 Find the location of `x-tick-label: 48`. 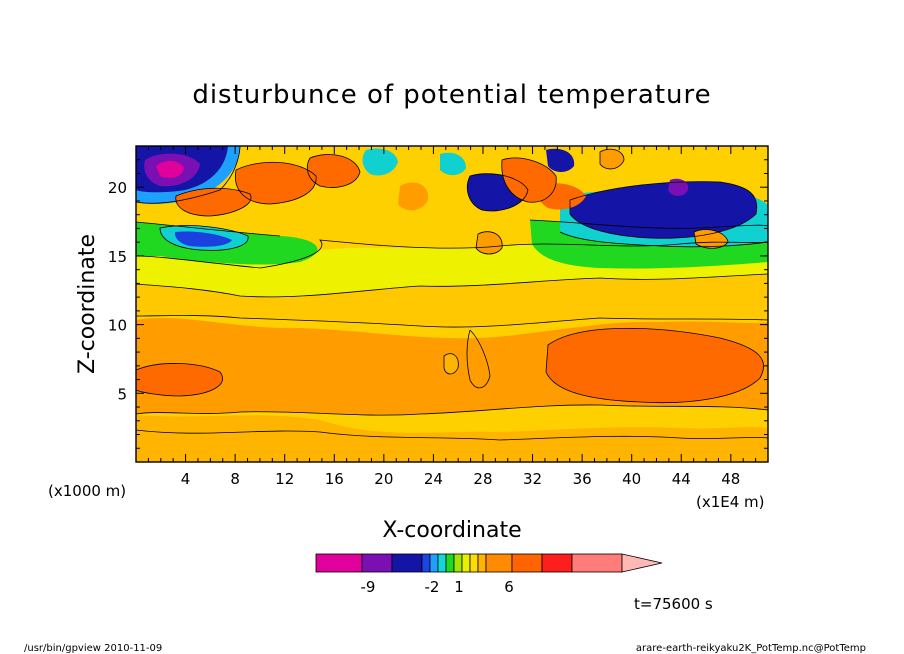

x-tick-label: 48 is located at coordinates (730, 479).